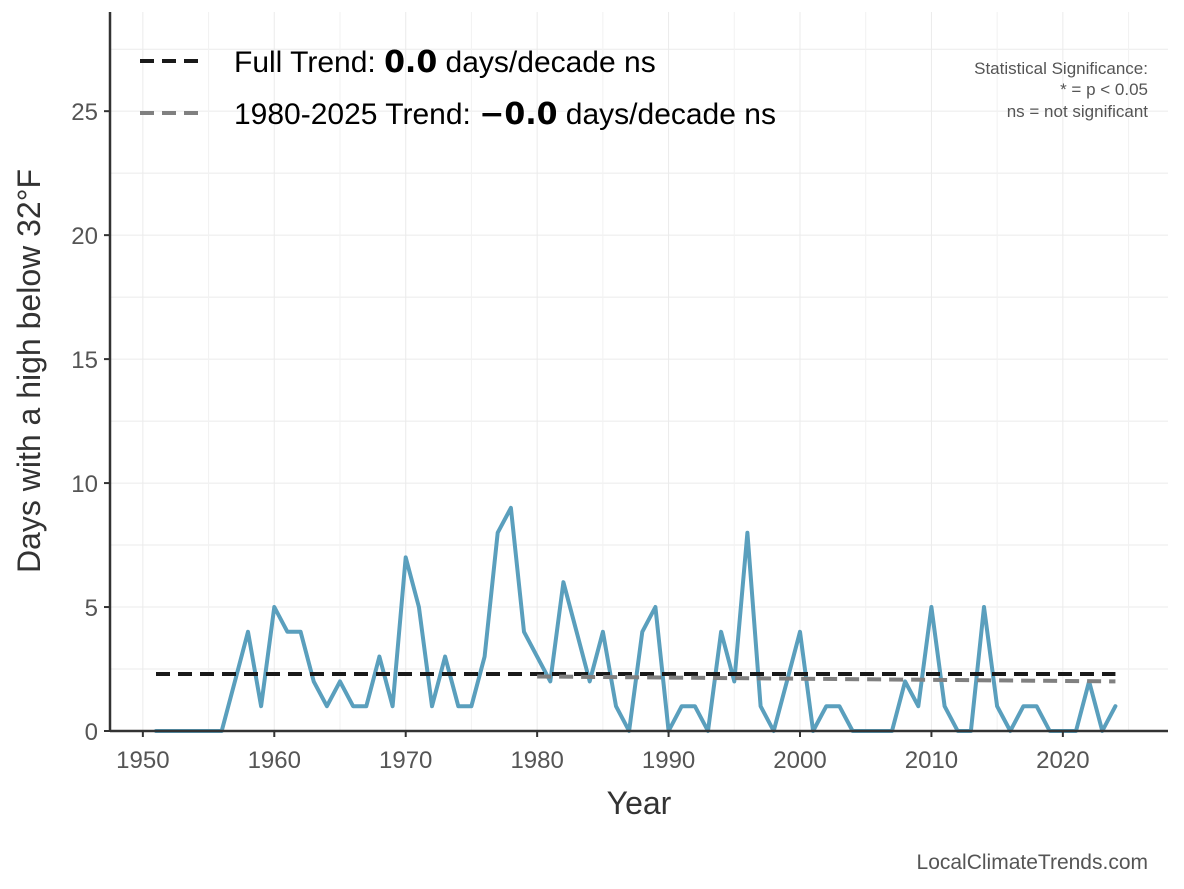  Describe the element at coordinates (90, 422) in the screenshot. I see `y-ticks: 0 5 10 15 20 25` at that location.